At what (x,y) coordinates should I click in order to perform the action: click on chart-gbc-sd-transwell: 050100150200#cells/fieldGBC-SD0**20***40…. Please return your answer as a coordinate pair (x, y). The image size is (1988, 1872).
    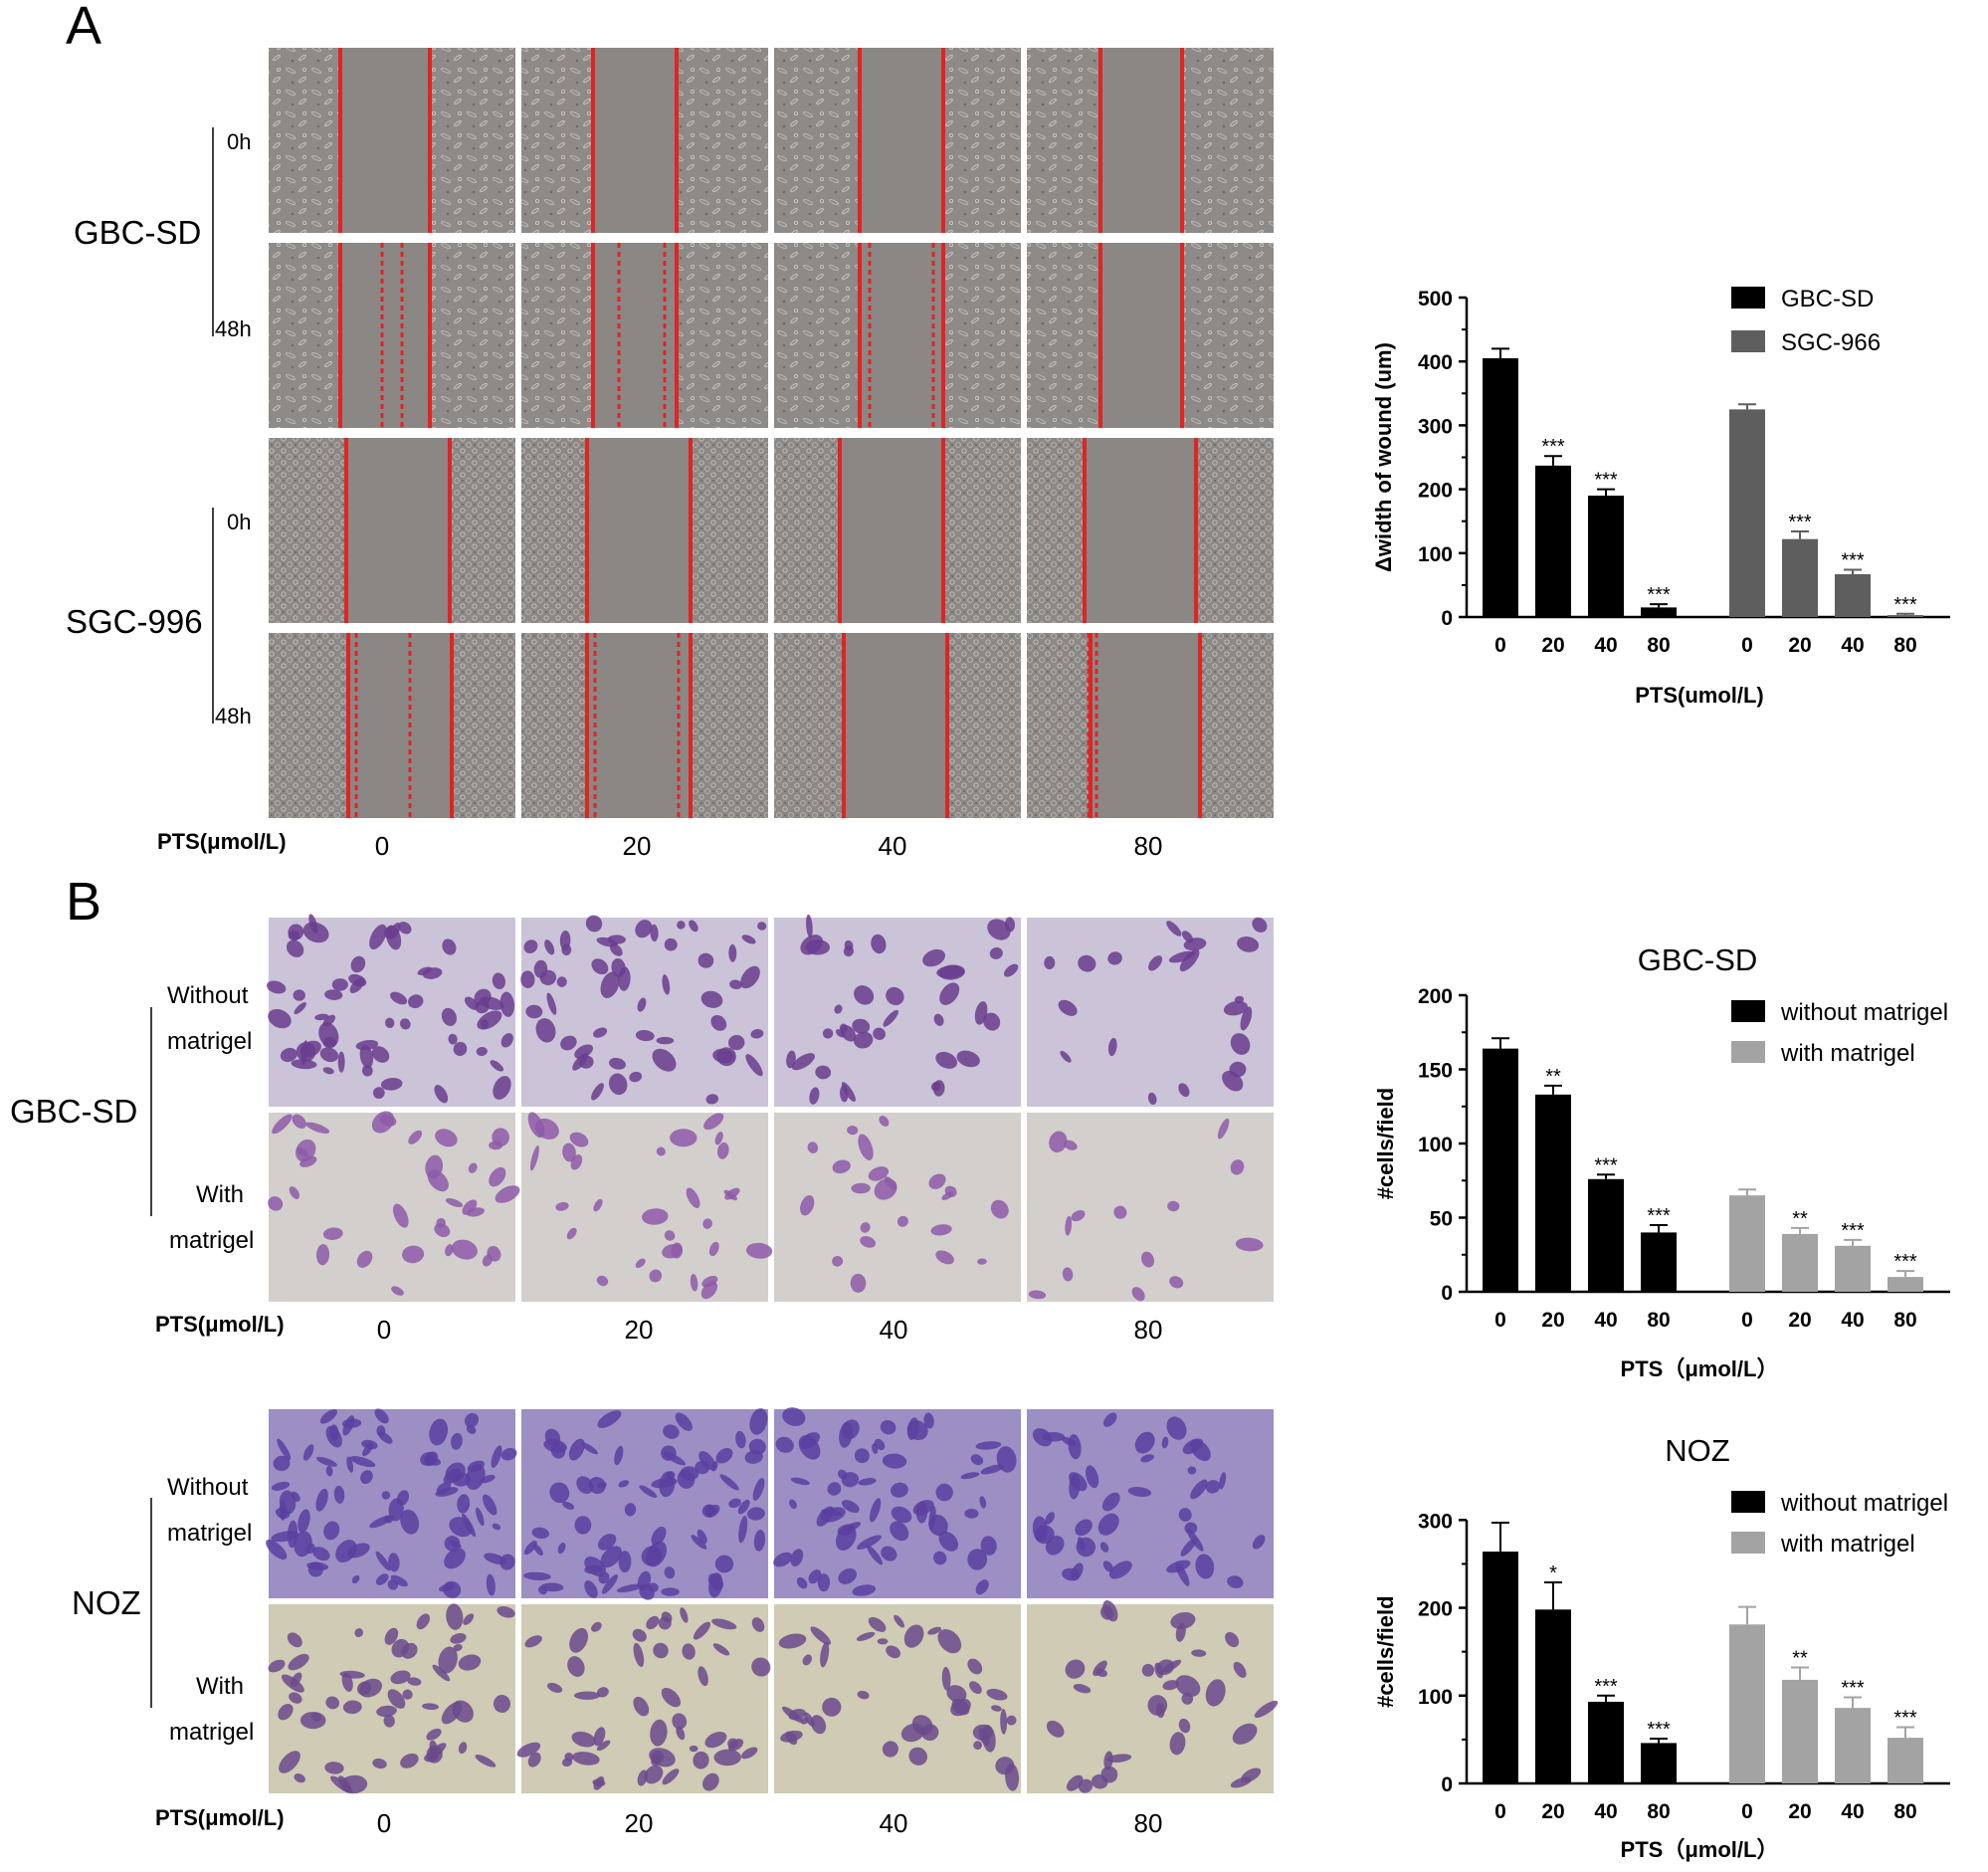
    Looking at the image, I should click on (1661, 1161).